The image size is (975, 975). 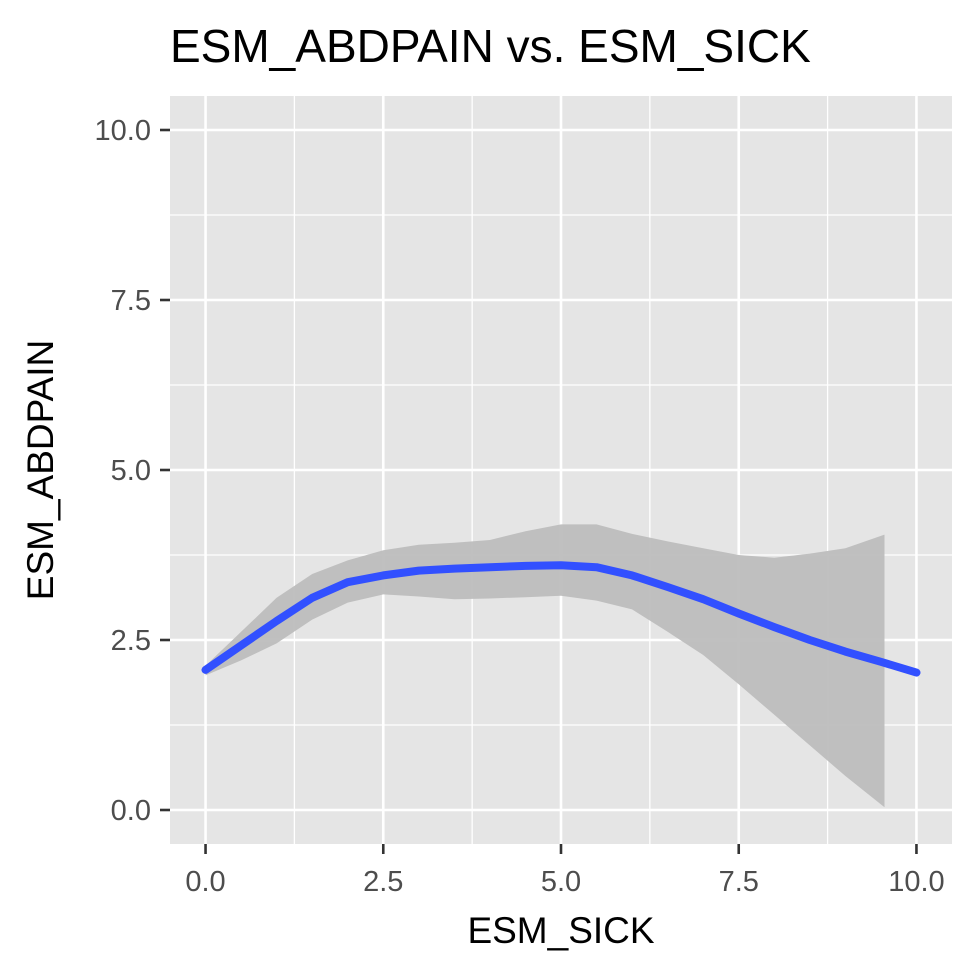 I want to click on x-axis: 0.0 2.5 5.0 7.5 10.0, so click(x=565, y=871).